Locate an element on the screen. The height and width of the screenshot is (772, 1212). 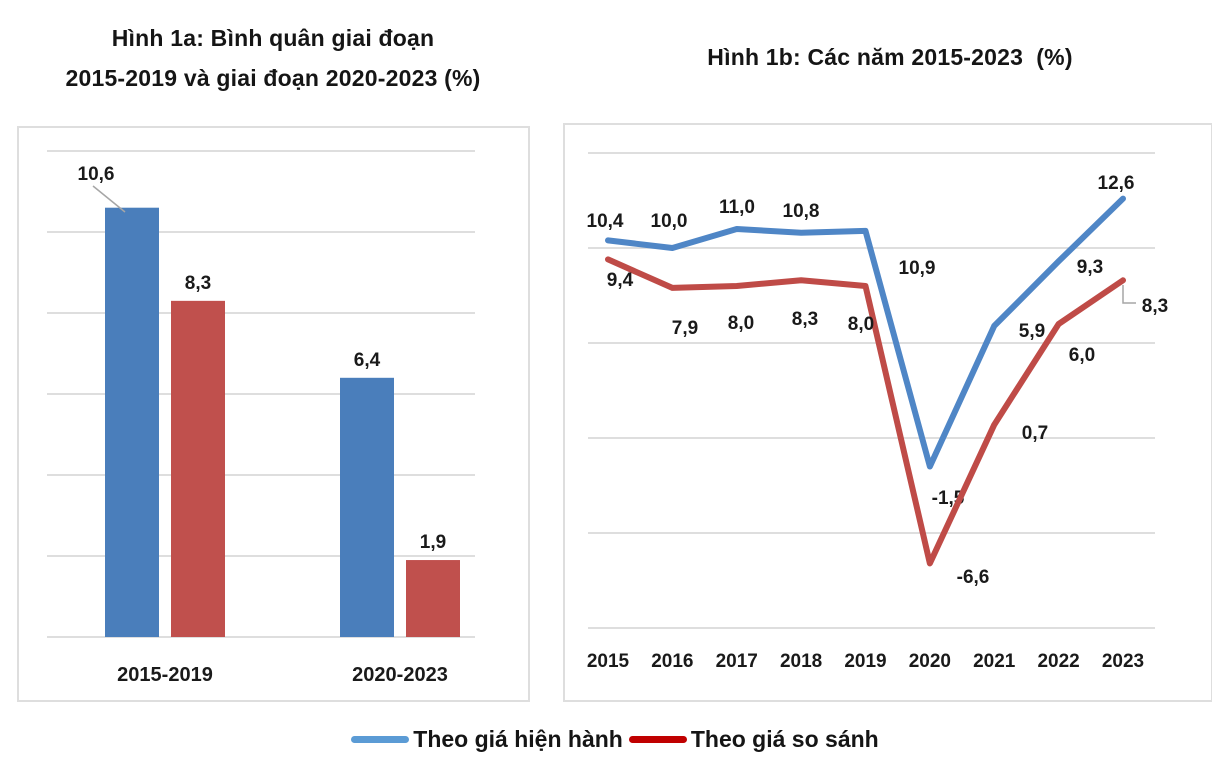
x-axis-label: 2015 is located at coordinates (608, 661).